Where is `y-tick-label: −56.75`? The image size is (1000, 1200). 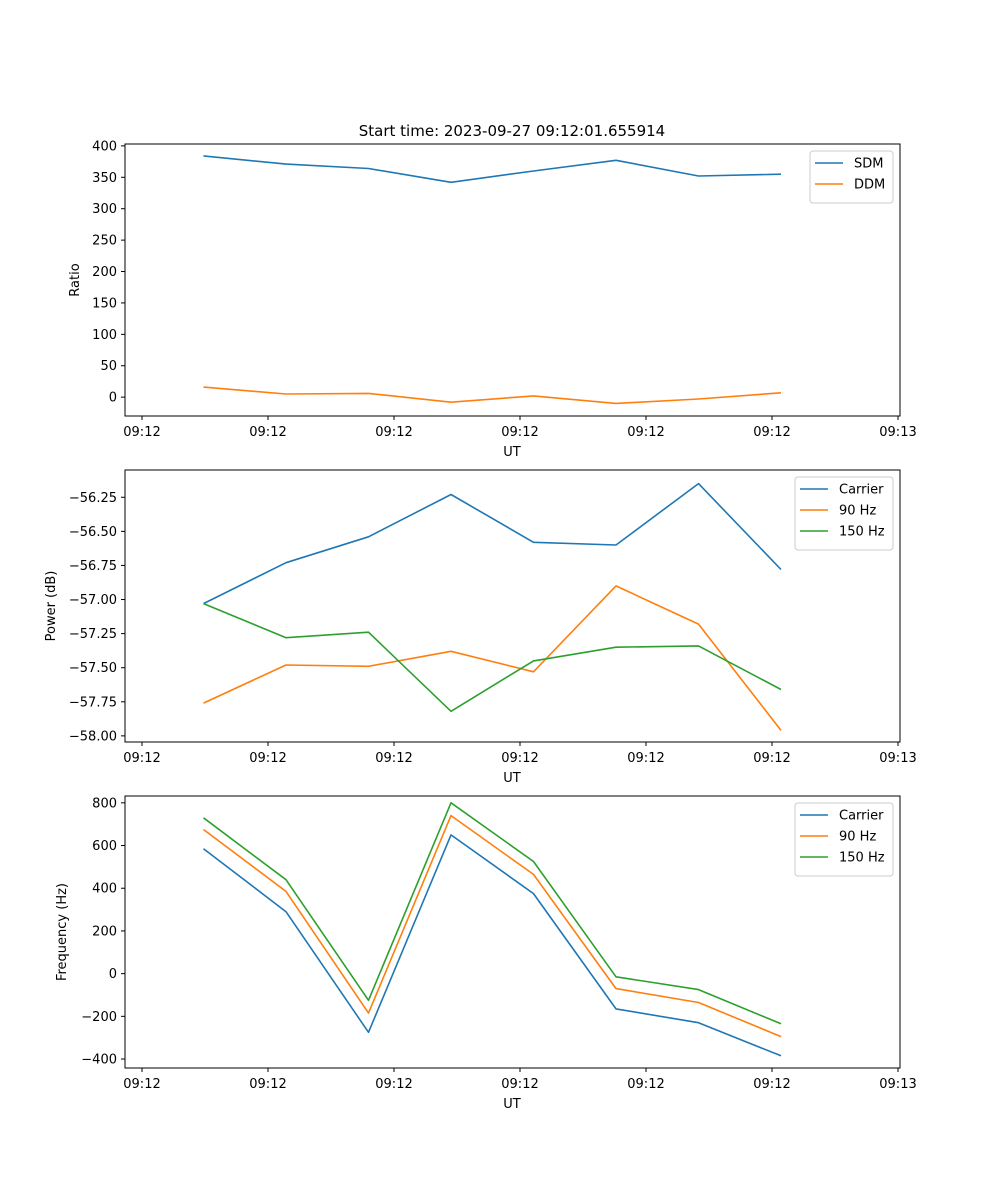
y-tick-label: −56.75 is located at coordinates (93, 566).